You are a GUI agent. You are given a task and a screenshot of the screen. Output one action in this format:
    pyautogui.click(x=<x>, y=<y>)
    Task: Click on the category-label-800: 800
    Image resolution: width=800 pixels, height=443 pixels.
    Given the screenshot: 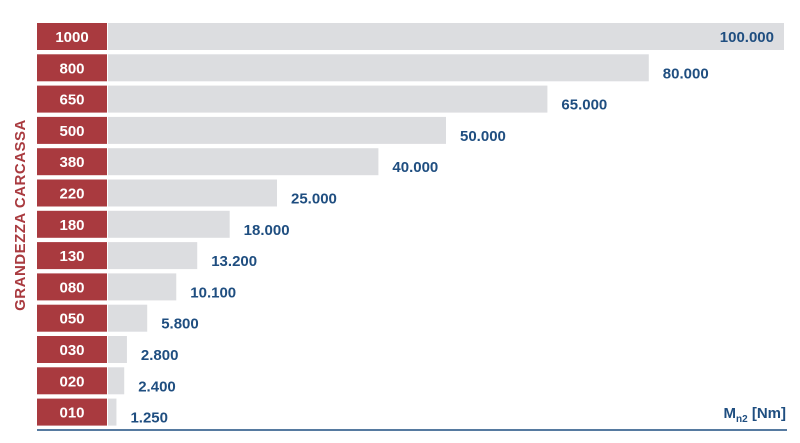 What is the action you would take?
    pyautogui.click(x=71, y=68)
    